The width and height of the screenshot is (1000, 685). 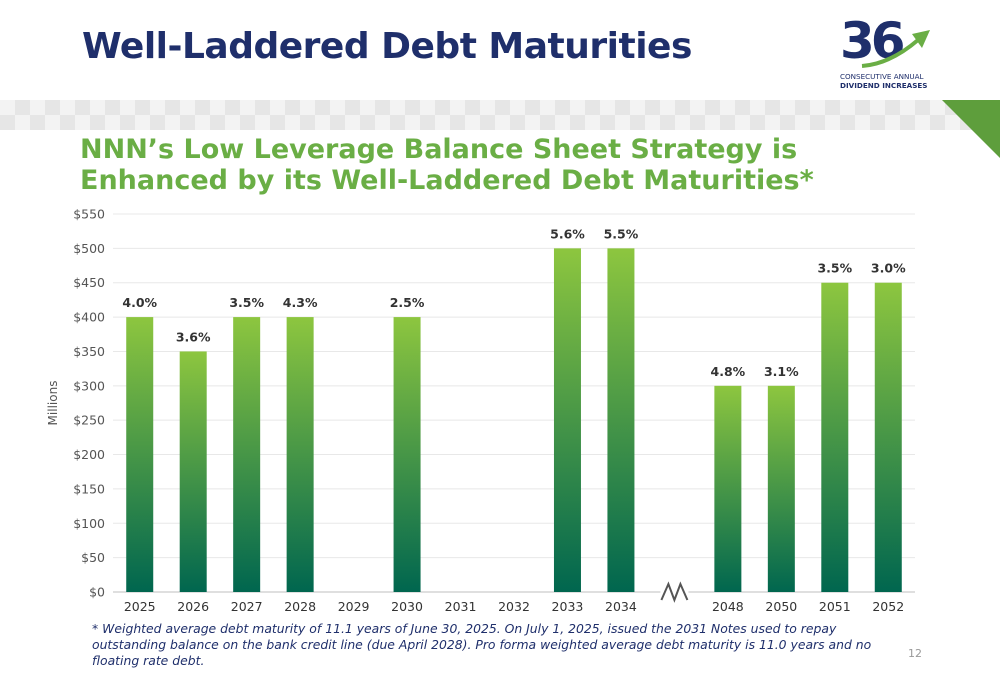 I want to click on x-tick-label-2034: 2034, so click(x=621, y=606).